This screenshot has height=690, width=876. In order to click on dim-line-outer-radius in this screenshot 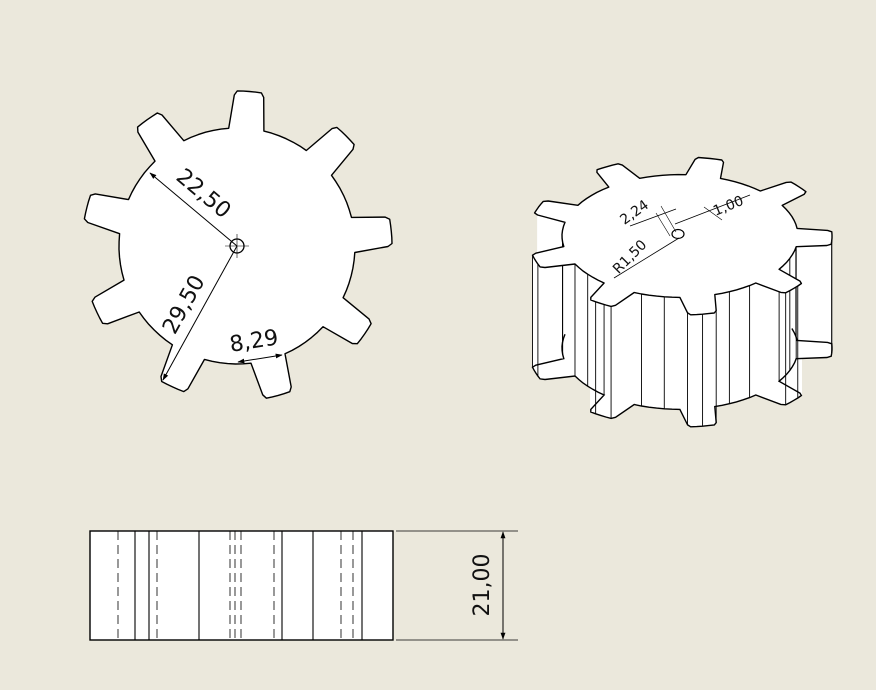, I will do `click(200, 313)`.